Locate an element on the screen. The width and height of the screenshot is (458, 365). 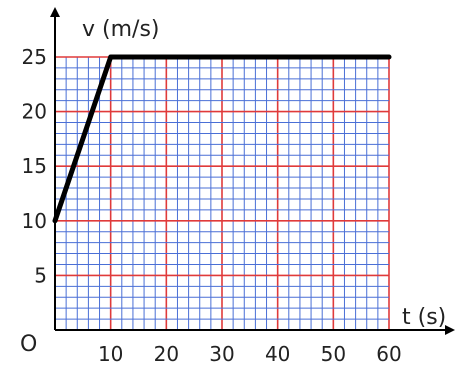
x-tick-label: 60 is located at coordinates (388, 353).